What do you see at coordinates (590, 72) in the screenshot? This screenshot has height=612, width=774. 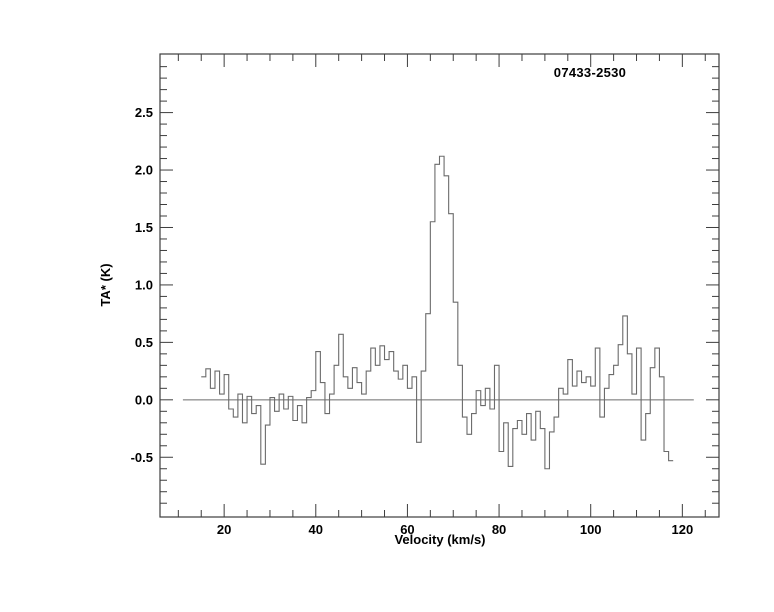 I see `source-title: 07433-2530` at bounding box center [590, 72].